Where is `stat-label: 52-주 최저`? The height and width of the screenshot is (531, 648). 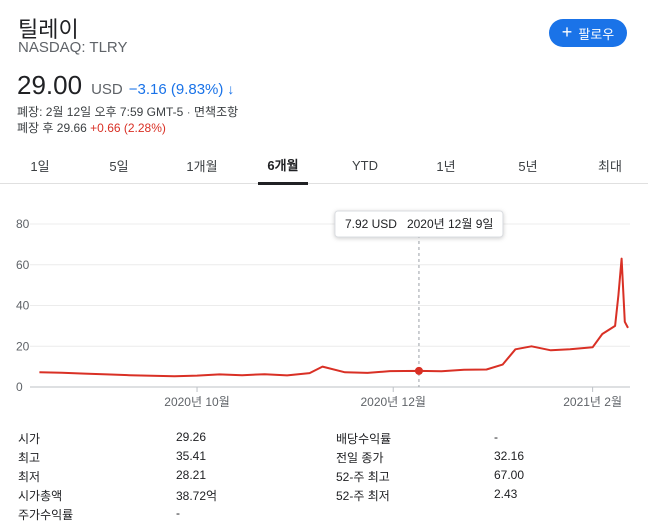
stat-label: 52-주 최저 is located at coordinates (363, 496).